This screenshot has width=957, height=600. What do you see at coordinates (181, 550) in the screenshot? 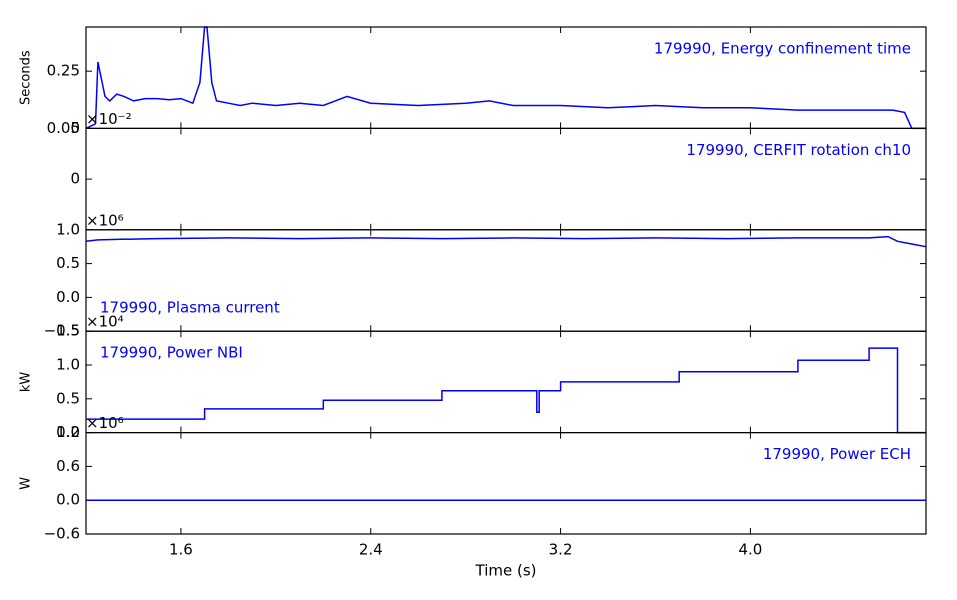
I see `x-tick-label: 1.6` at bounding box center [181, 550].